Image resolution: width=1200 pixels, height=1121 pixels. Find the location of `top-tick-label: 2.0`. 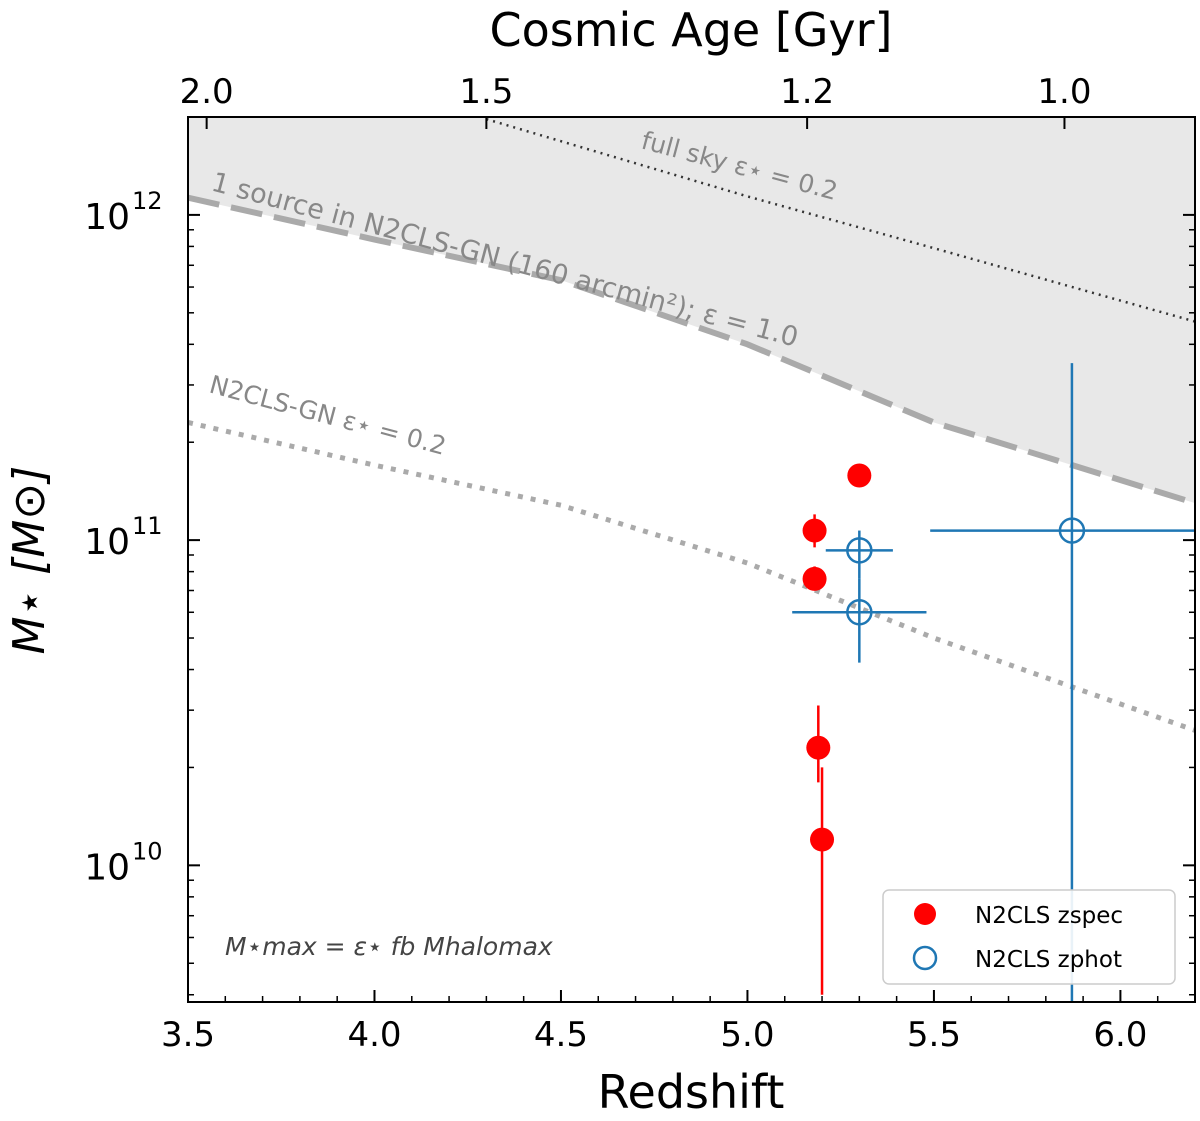

top-tick-label: 2.0 is located at coordinates (207, 92).